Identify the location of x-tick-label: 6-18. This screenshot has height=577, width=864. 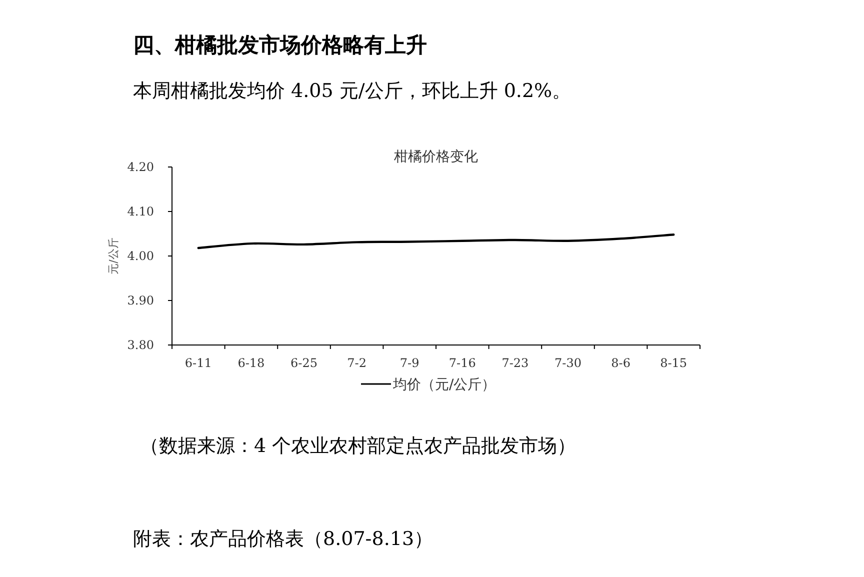
(251, 363).